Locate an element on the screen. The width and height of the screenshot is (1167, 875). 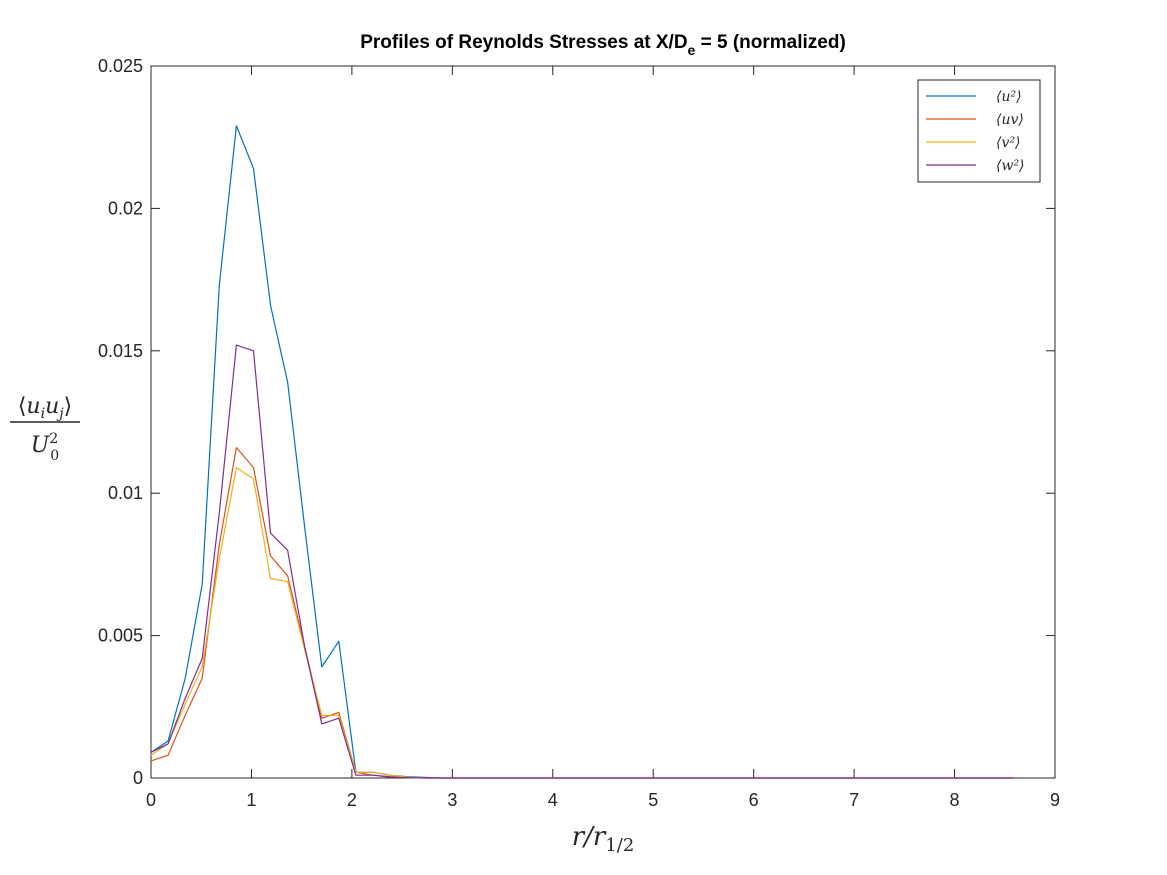
x-tick-label: 4 is located at coordinates (553, 800).